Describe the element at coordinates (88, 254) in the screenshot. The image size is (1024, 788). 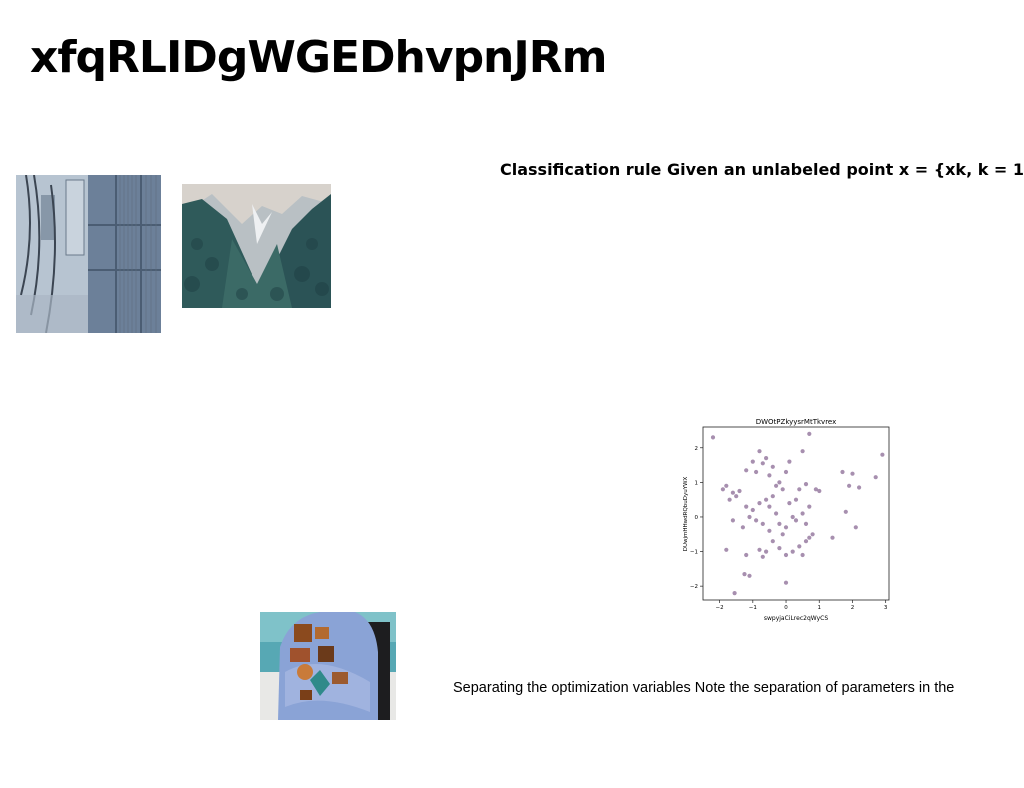
I see `building-wall-photo` at that location.